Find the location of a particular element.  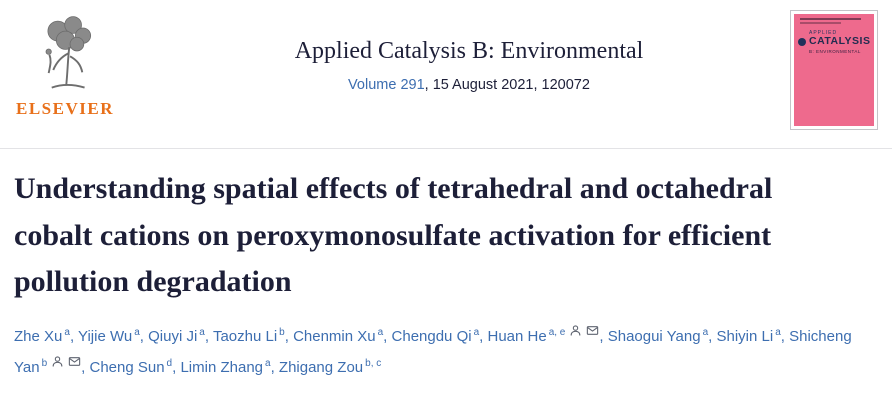

author-name: Chenmin Xu is located at coordinates (334, 336).